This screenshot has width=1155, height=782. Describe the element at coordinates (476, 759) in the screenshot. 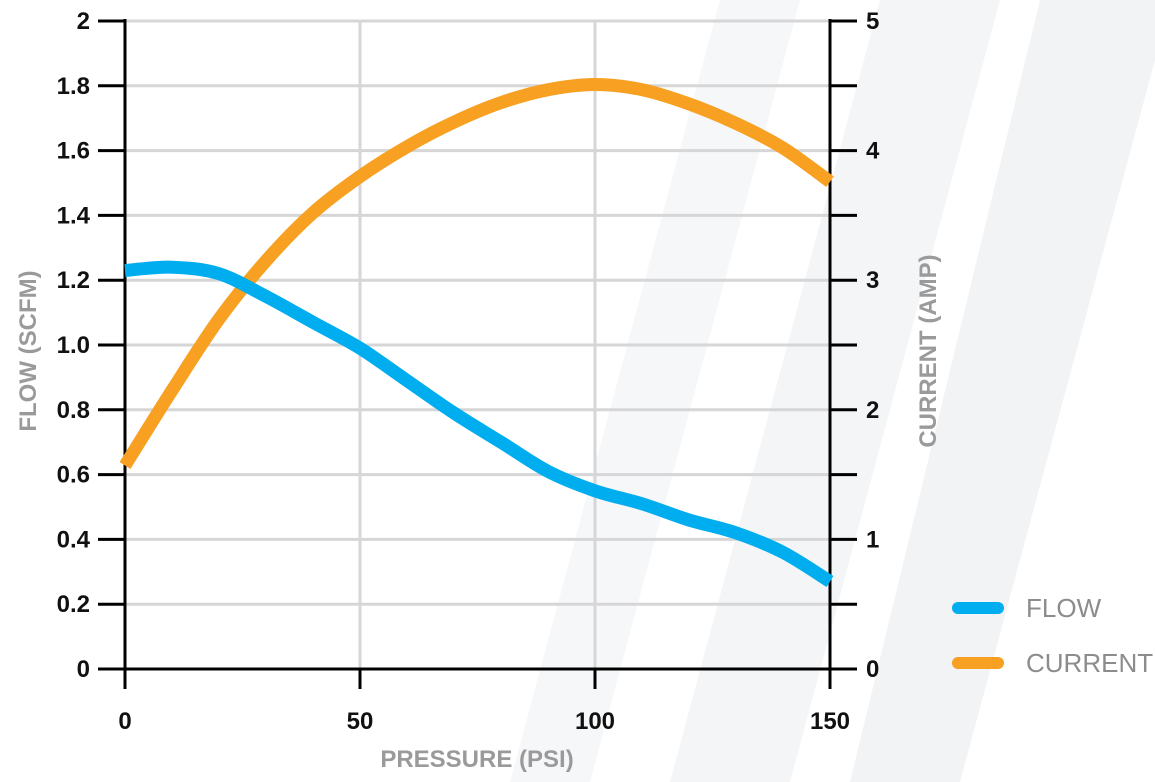

I see `x-axis-title: PRESSURE (PSI)` at that location.